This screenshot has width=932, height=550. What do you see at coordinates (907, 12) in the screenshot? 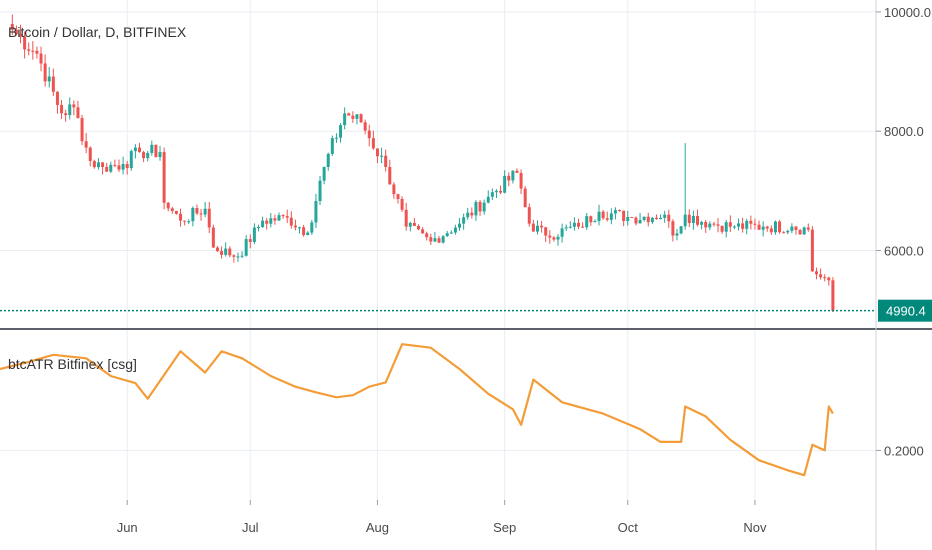
I see `price-tick-label: 10000.0` at bounding box center [907, 12].